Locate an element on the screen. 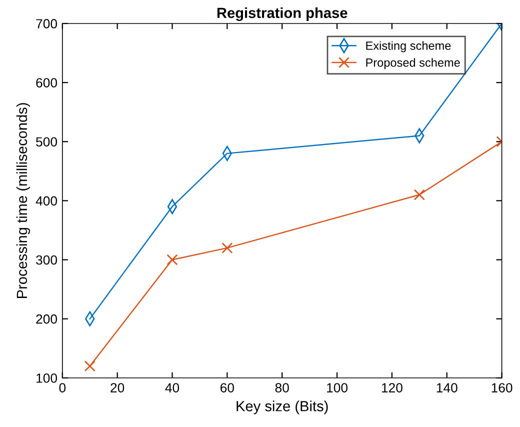 This screenshot has height=427, width=520. chart-title: Registration phase is located at coordinates (282, 14).